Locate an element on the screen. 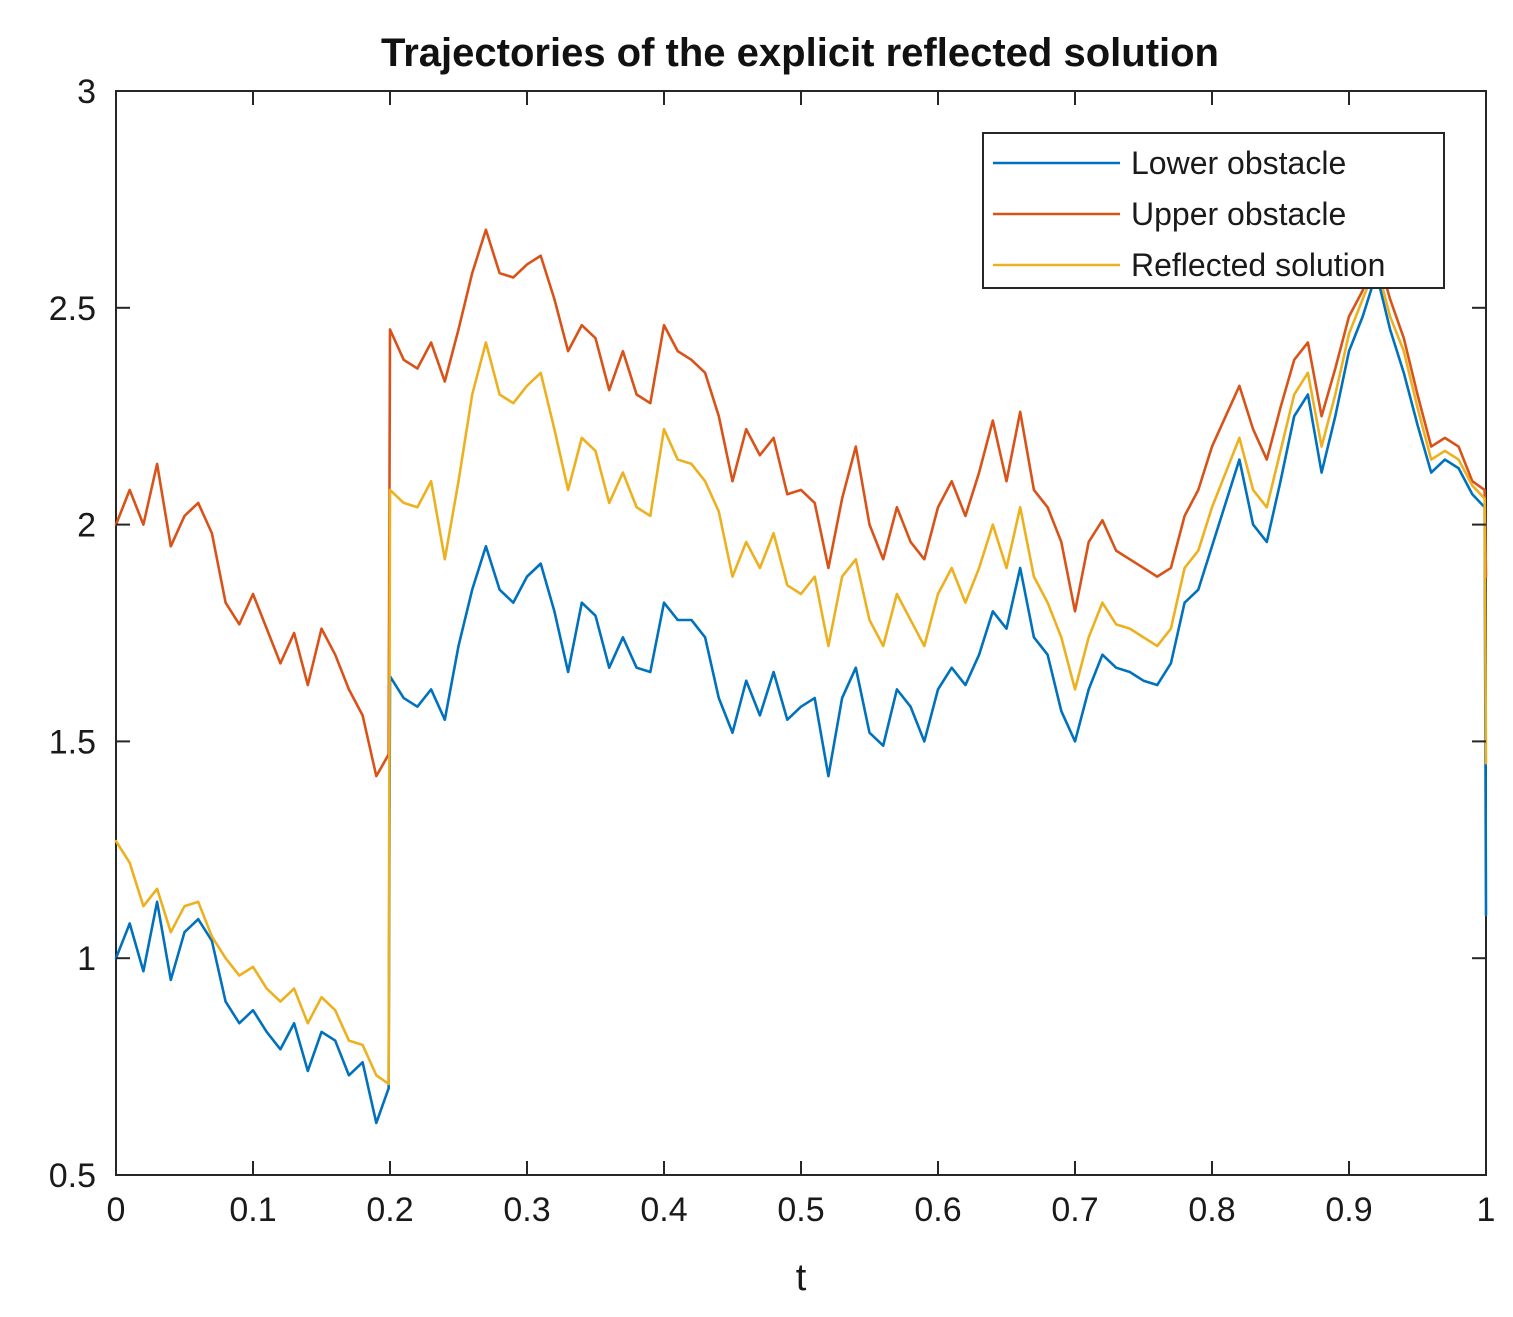 This screenshot has width=1513, height=1317. x-tick-label: 0.2 is located at coordinates (389, 1210).